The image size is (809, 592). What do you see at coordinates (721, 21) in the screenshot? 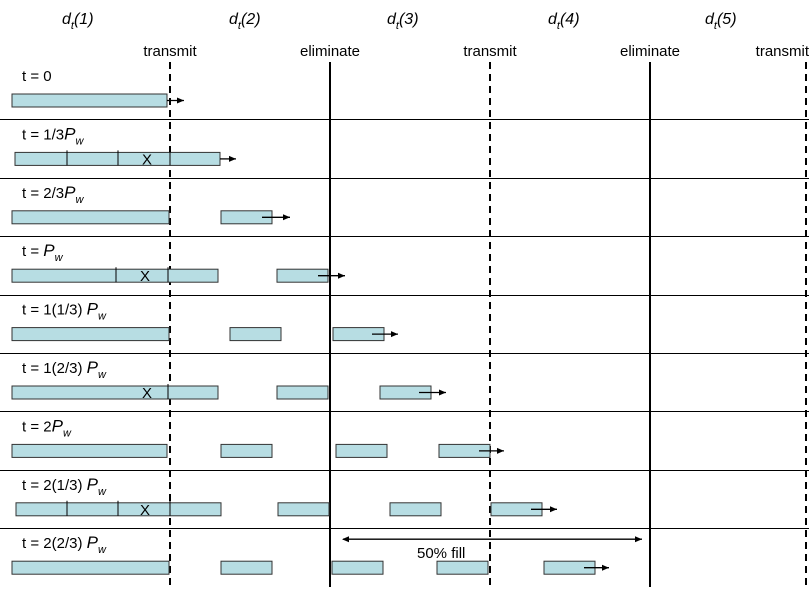
I see `channel-label-5: dt(5)` at bounding box center [721, 21].